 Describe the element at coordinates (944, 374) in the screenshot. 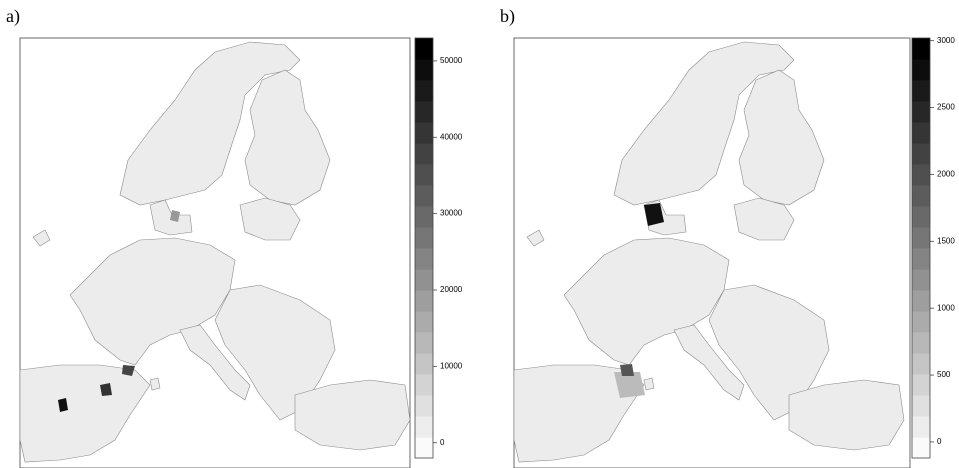

I see `tick-label: 500` at that location.